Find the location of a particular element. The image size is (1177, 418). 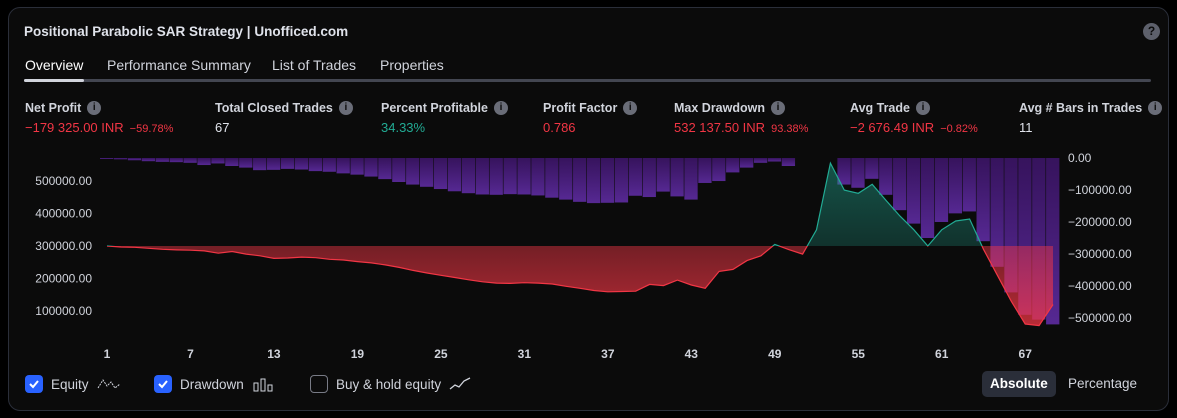

metric-max-drawdown: Max Drawdown i 532 137.50 INR 93.38% is located at coordinates (741, 118).